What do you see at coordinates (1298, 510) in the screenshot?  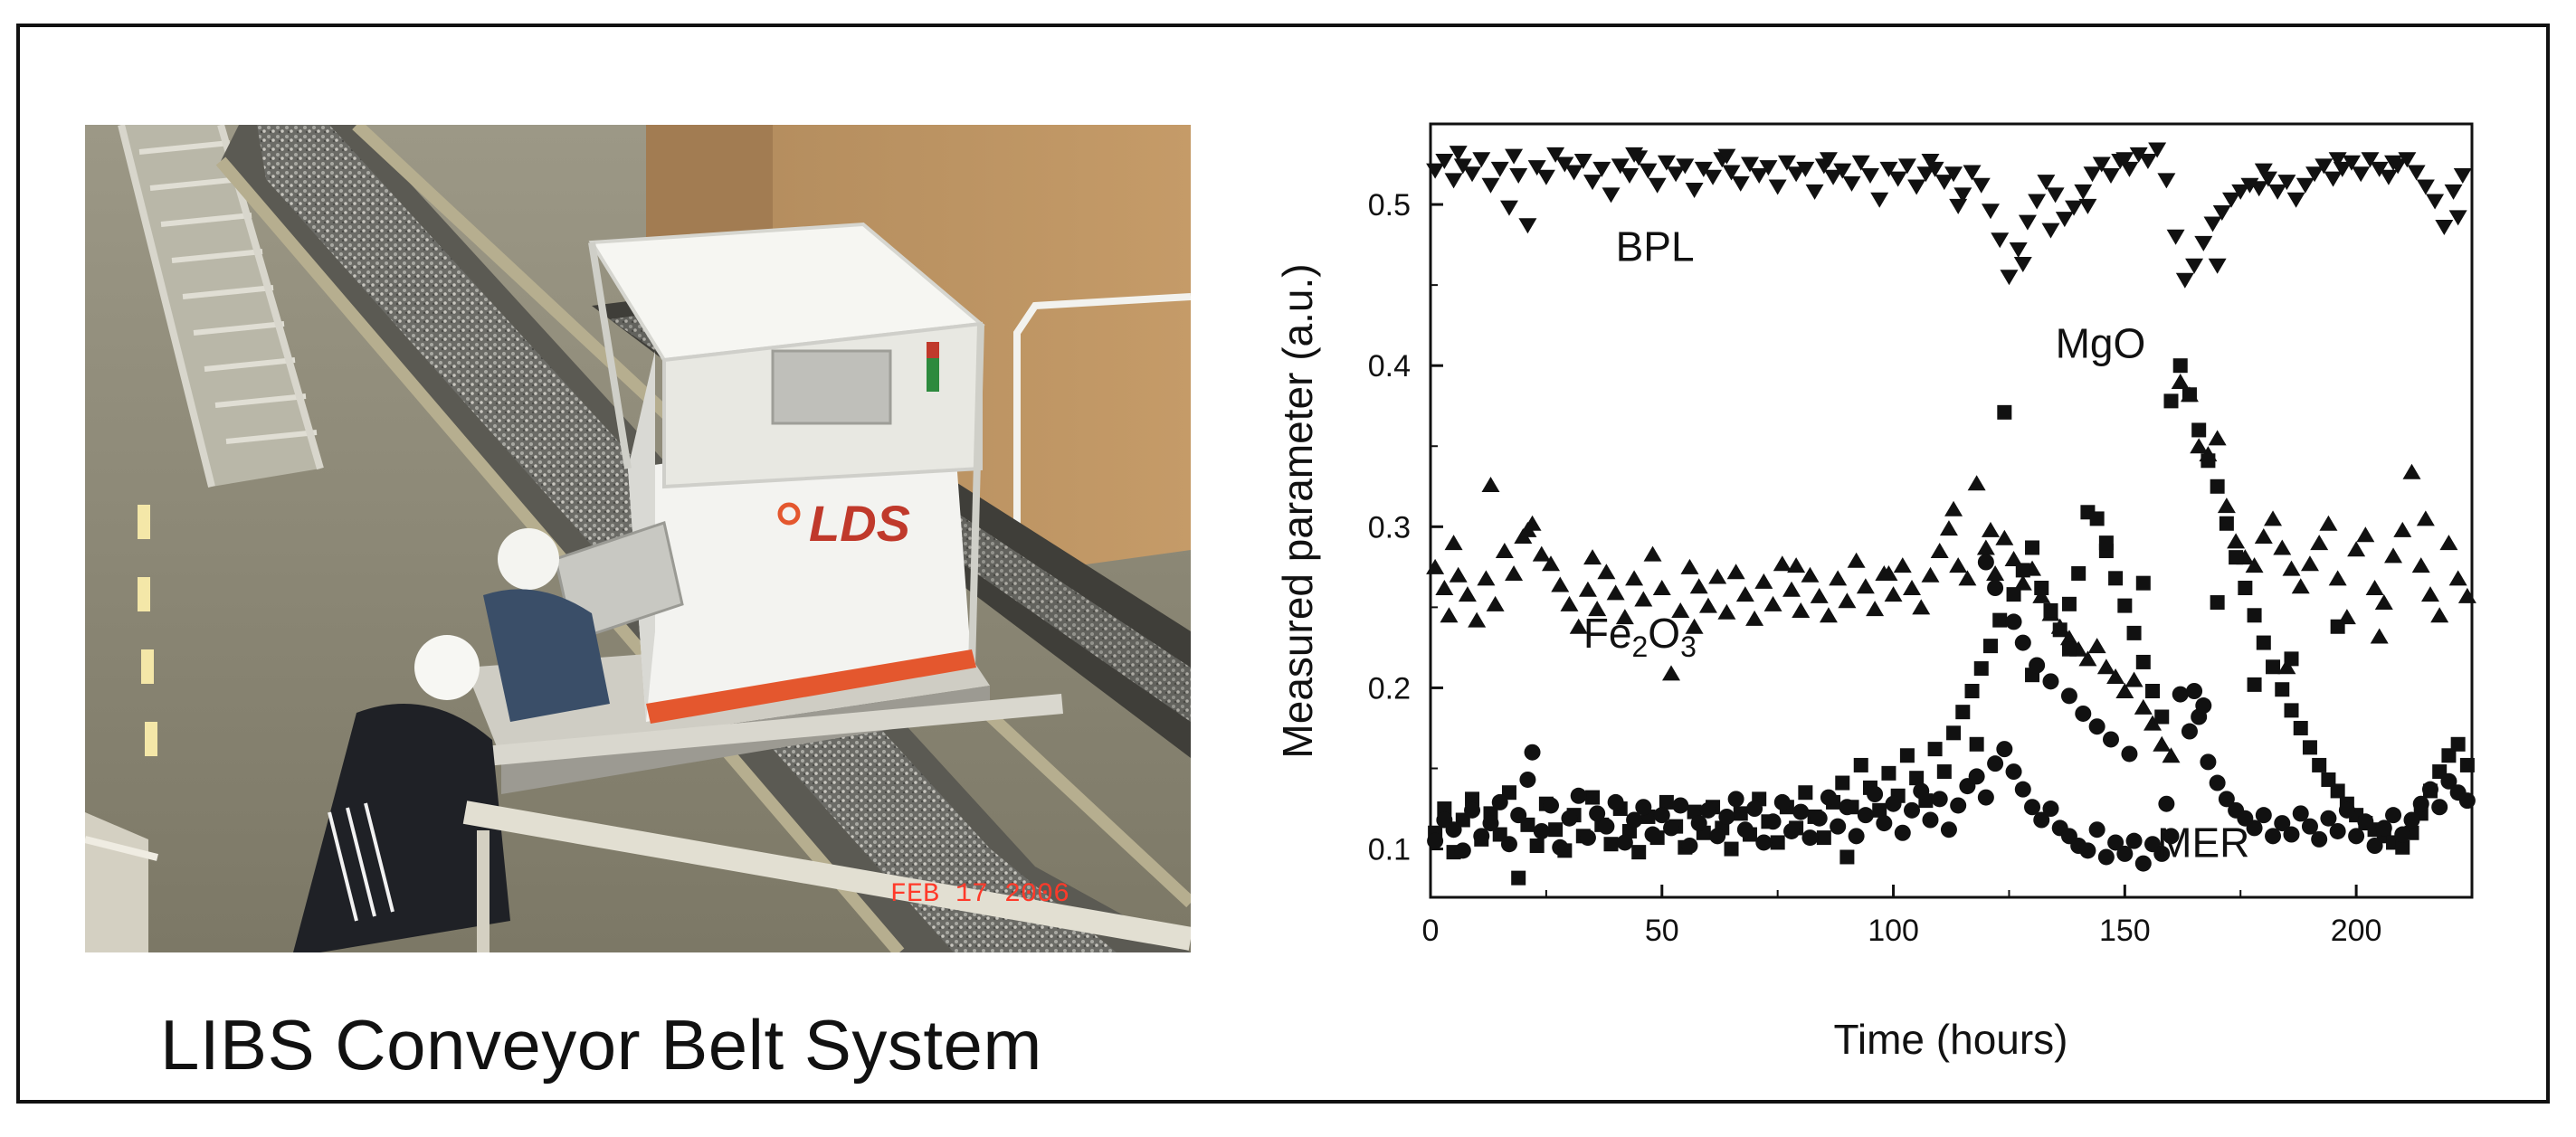 I see `y-axis-title: Measured parameter (a.u.)` at bounding box center [1298, 510].